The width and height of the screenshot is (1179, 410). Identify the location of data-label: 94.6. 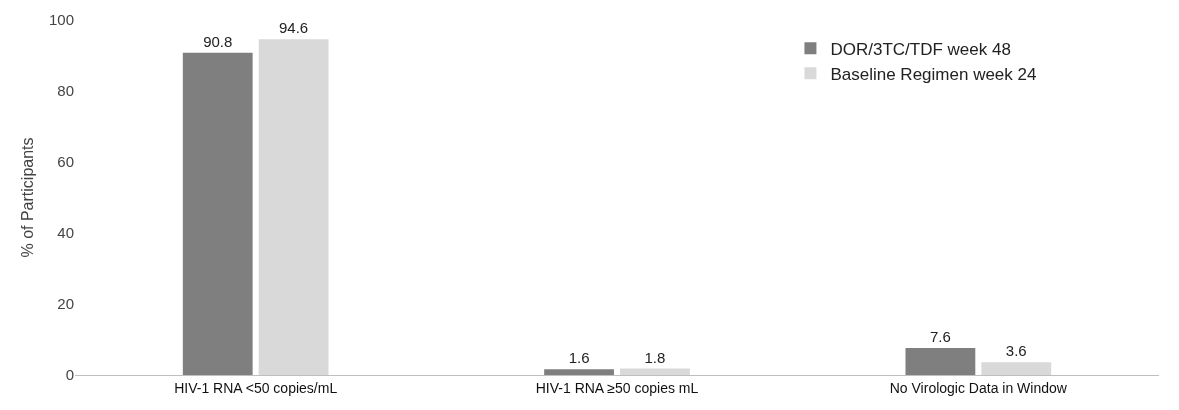
(294, 28).